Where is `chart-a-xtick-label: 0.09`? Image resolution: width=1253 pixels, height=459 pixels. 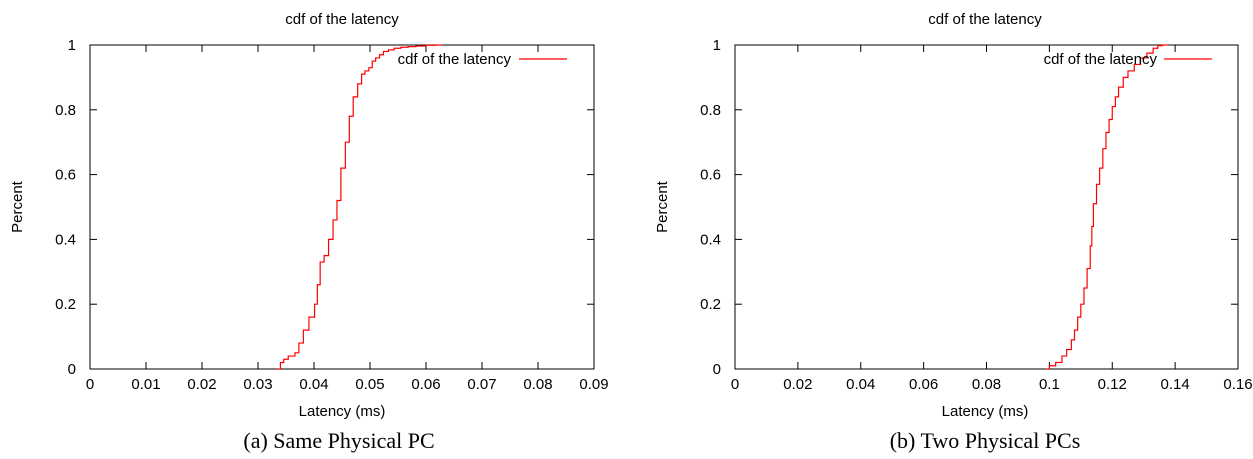 chart-a-xtick-label: 0.09 is located at coordinates (593, 384).